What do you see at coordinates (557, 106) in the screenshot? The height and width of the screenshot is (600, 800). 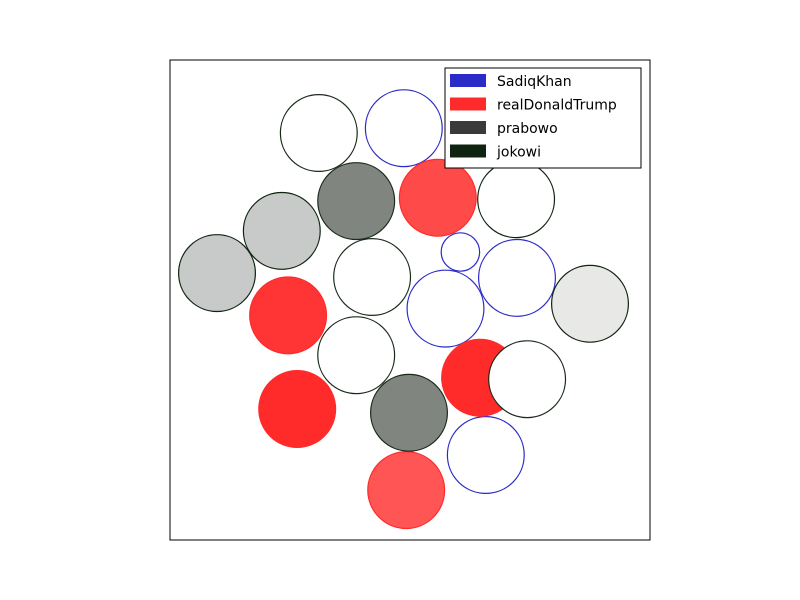 I see `legend-label-realdonaldtrump: realDonaldTrump` at bounding box center [557, 106].